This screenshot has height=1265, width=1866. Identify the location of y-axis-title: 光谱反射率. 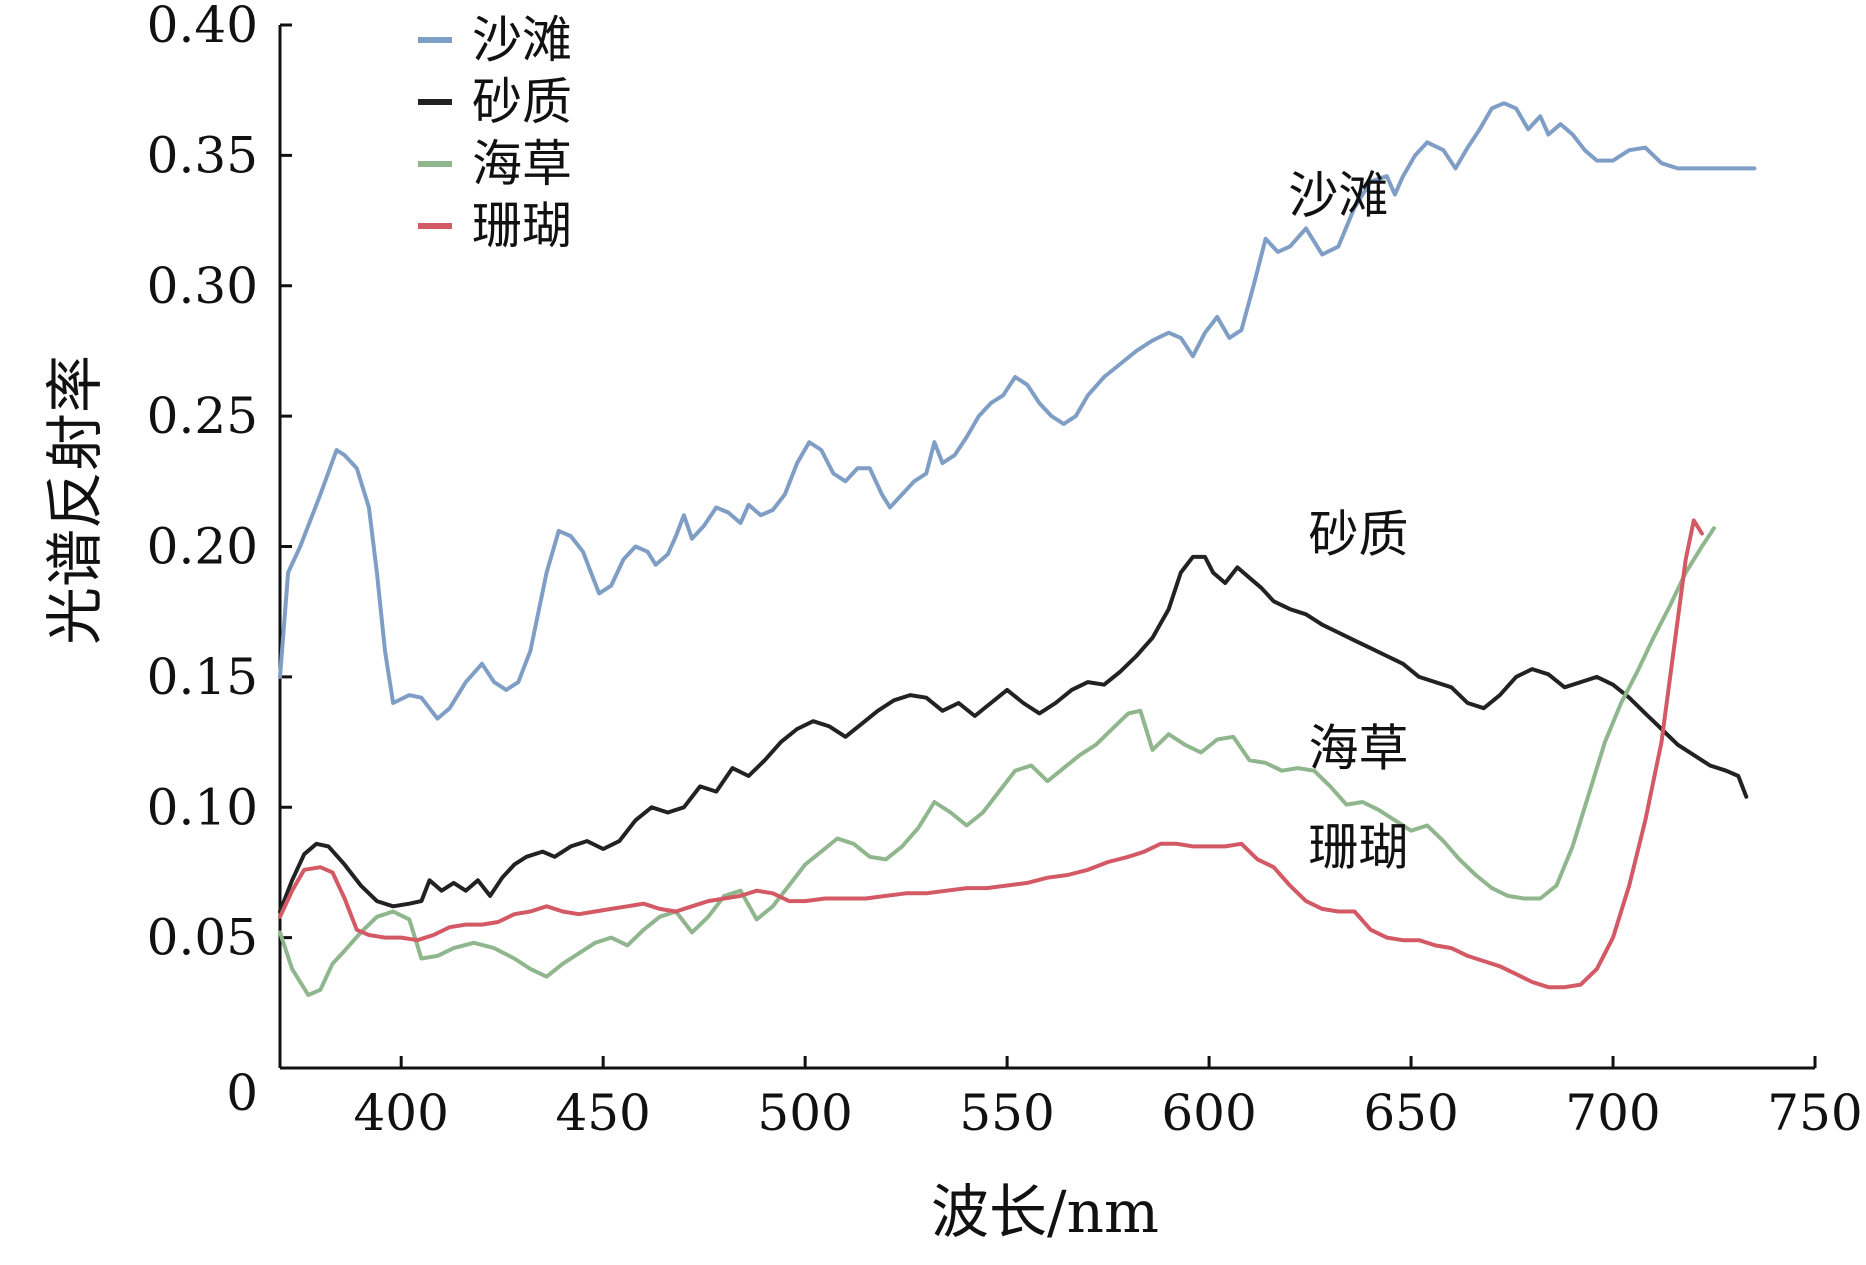
(75, 500).